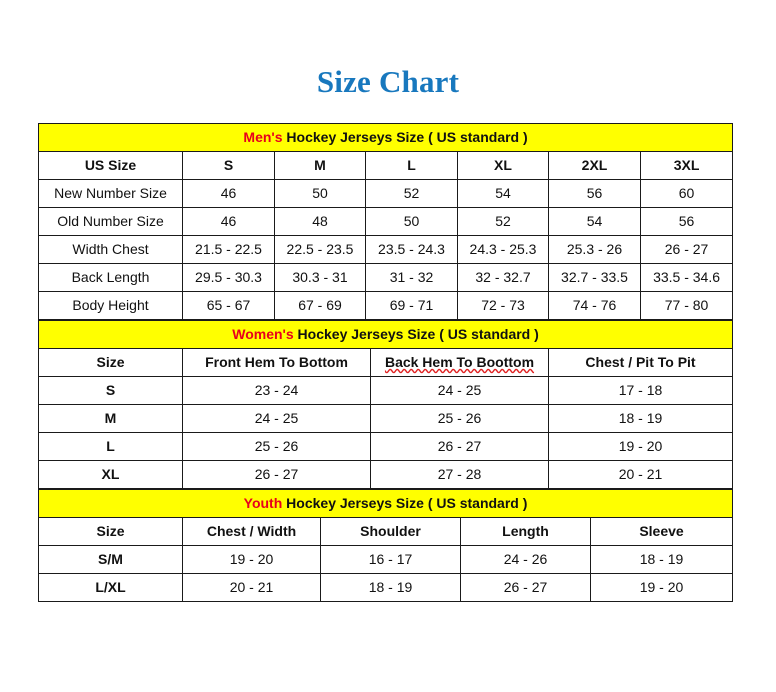  What do you see at coordinates (661, 531) in the screenshot?
I see `youth-col-header-sleeve: Sleeve` at bounding box center [661, 531].